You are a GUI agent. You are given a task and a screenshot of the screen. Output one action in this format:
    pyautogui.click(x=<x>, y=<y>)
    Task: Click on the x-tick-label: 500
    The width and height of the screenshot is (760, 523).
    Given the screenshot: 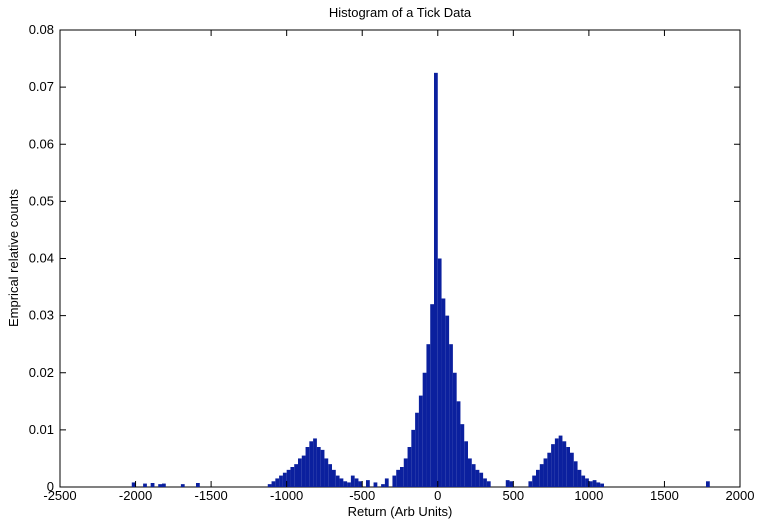 What is the action you would take?
    pyautogui.click(x=513, y=495)
    